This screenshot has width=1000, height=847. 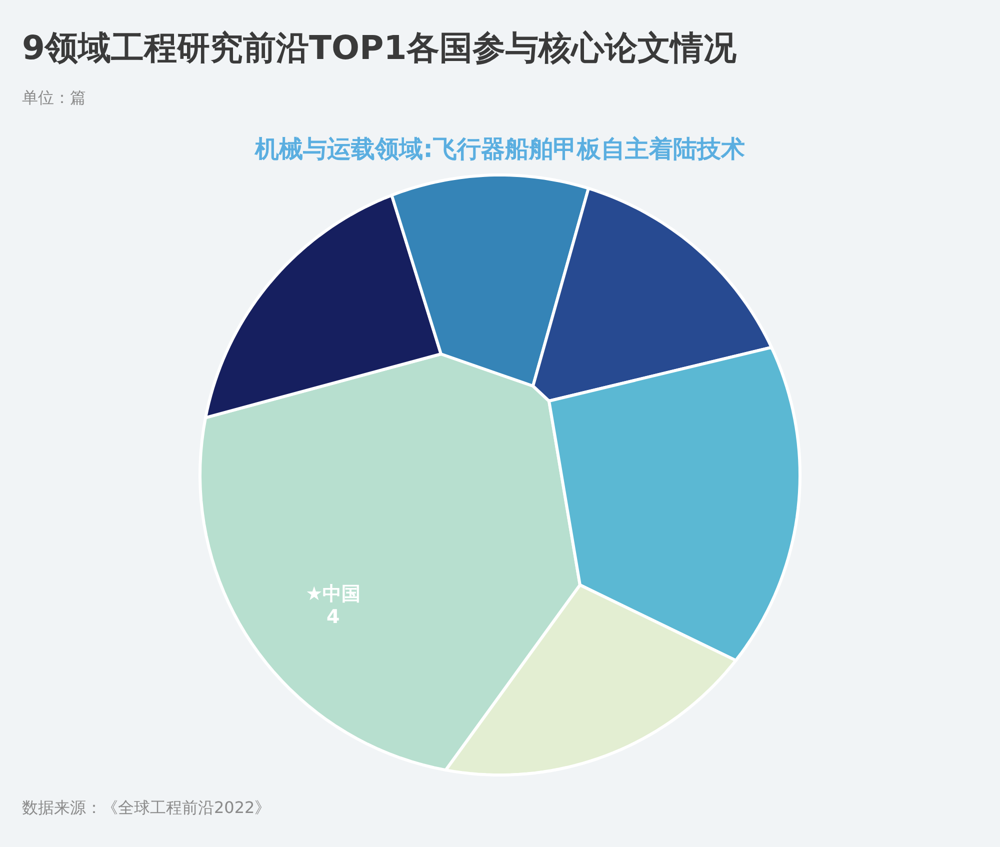 What do you see at coordinates (54, 98) in the screenshot?
I see `text: 单位：篇` at bounding box center [54, 98].